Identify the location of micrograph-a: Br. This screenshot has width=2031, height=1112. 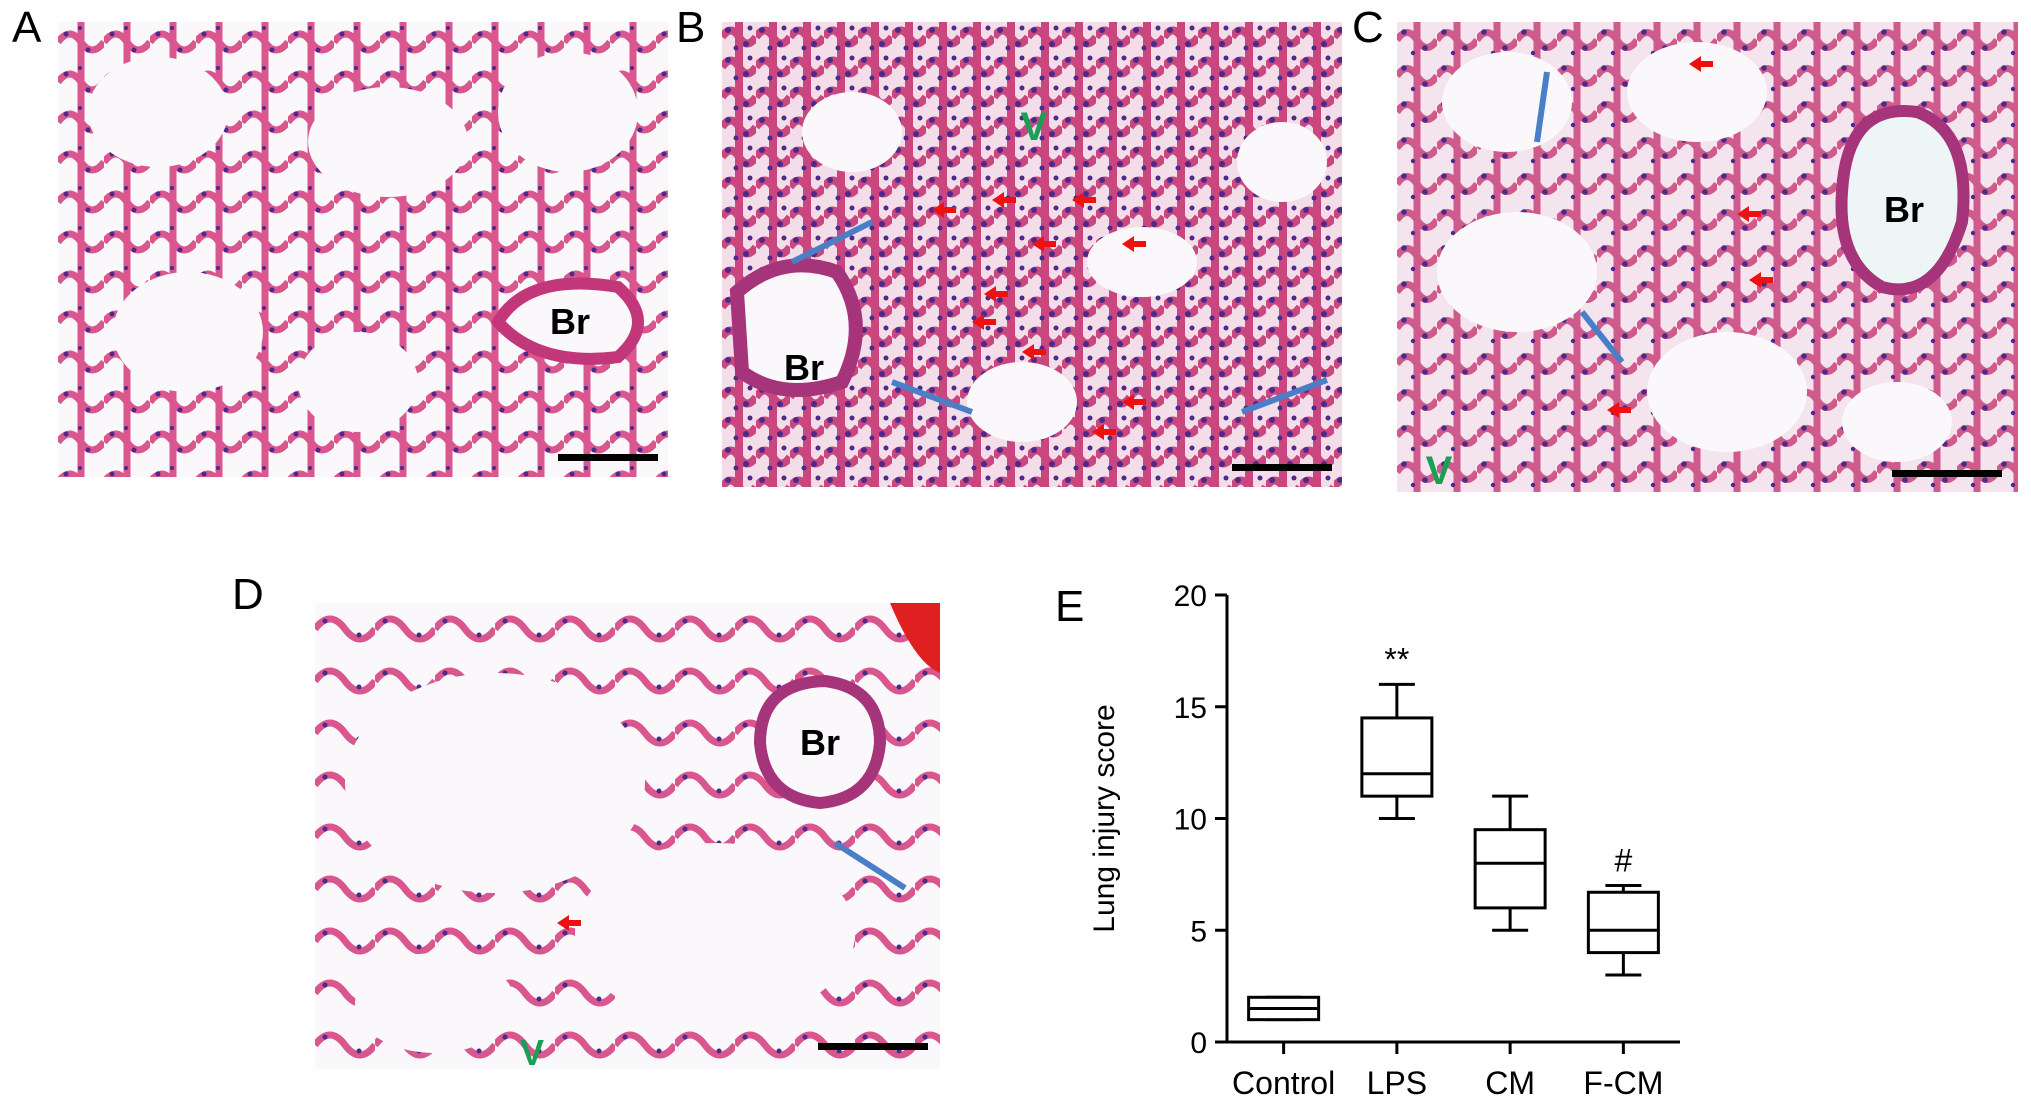
(363, 249).